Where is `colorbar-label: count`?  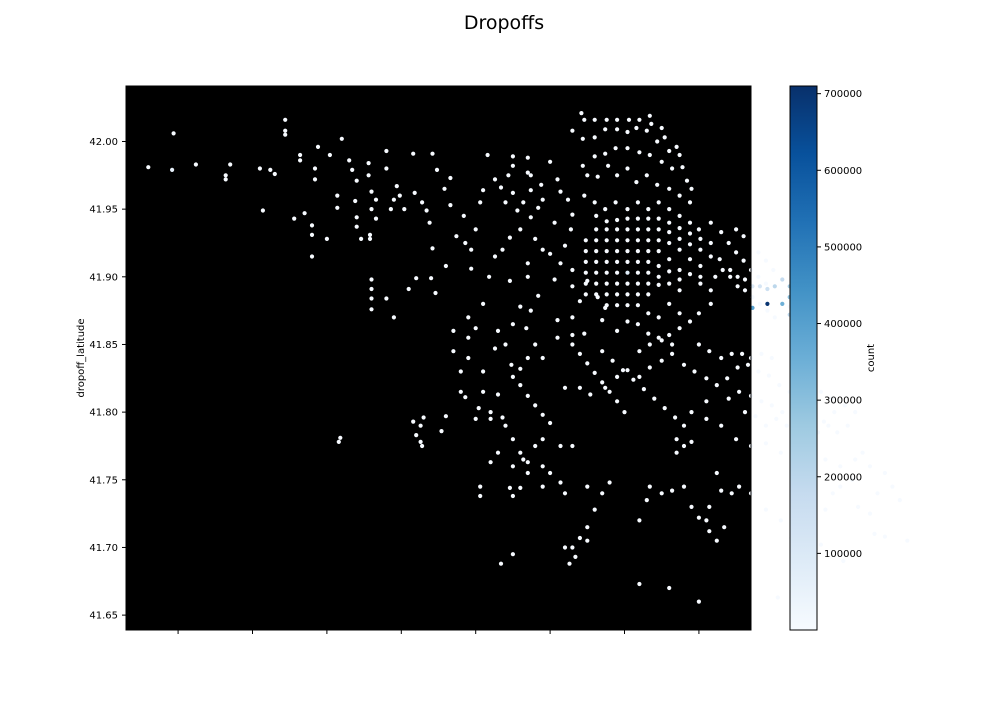
colorbar-label: count is located at coordinates (871, 358).